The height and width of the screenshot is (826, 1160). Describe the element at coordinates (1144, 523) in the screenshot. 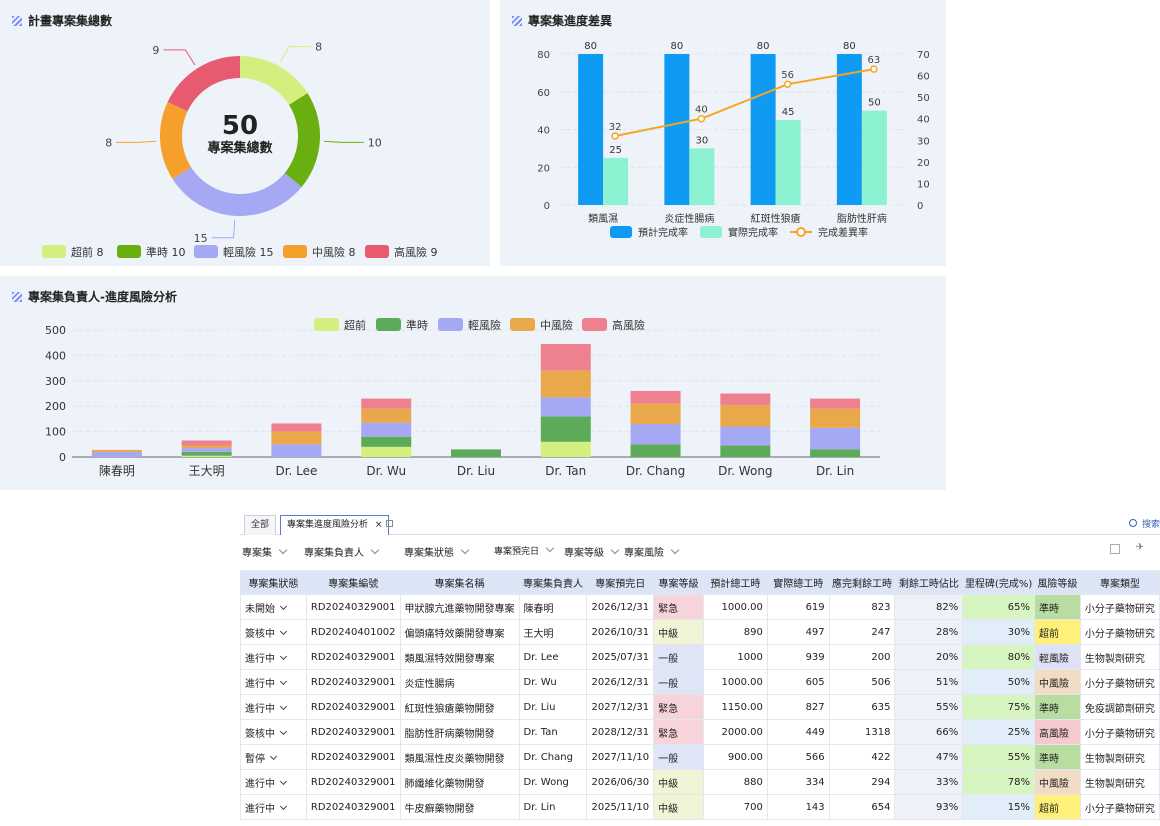

I see `search-button: 搜索` at that location.